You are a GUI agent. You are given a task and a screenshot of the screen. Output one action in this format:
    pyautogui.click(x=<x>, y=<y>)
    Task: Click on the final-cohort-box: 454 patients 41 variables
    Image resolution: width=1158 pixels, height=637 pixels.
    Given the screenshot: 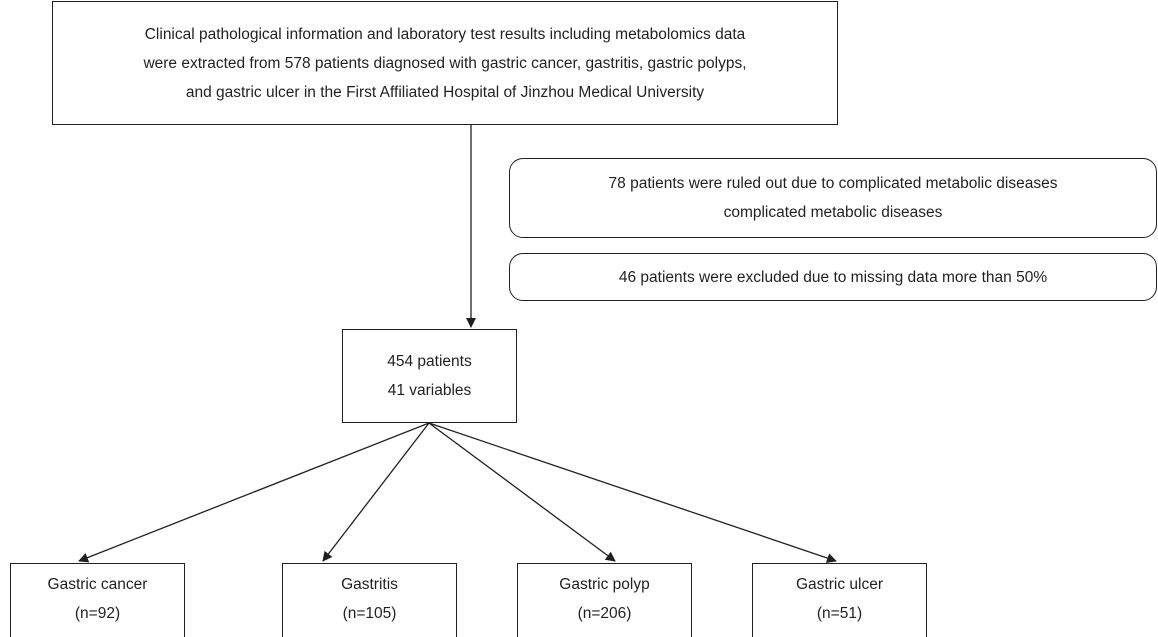 What is the action you would take?
    pyautogui.click(x=429, y=376)
    